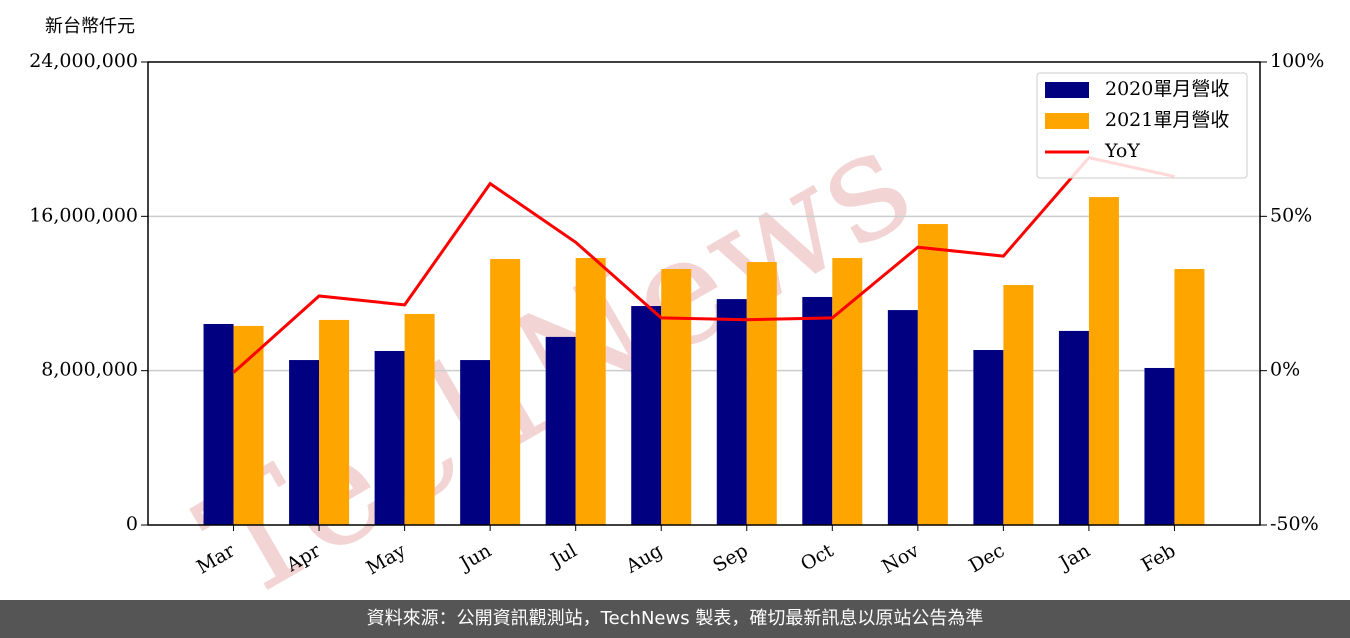  Describe the element at coordinates (730, 558) in the screenshot. I see `x-tick-label: Sep` at that location.